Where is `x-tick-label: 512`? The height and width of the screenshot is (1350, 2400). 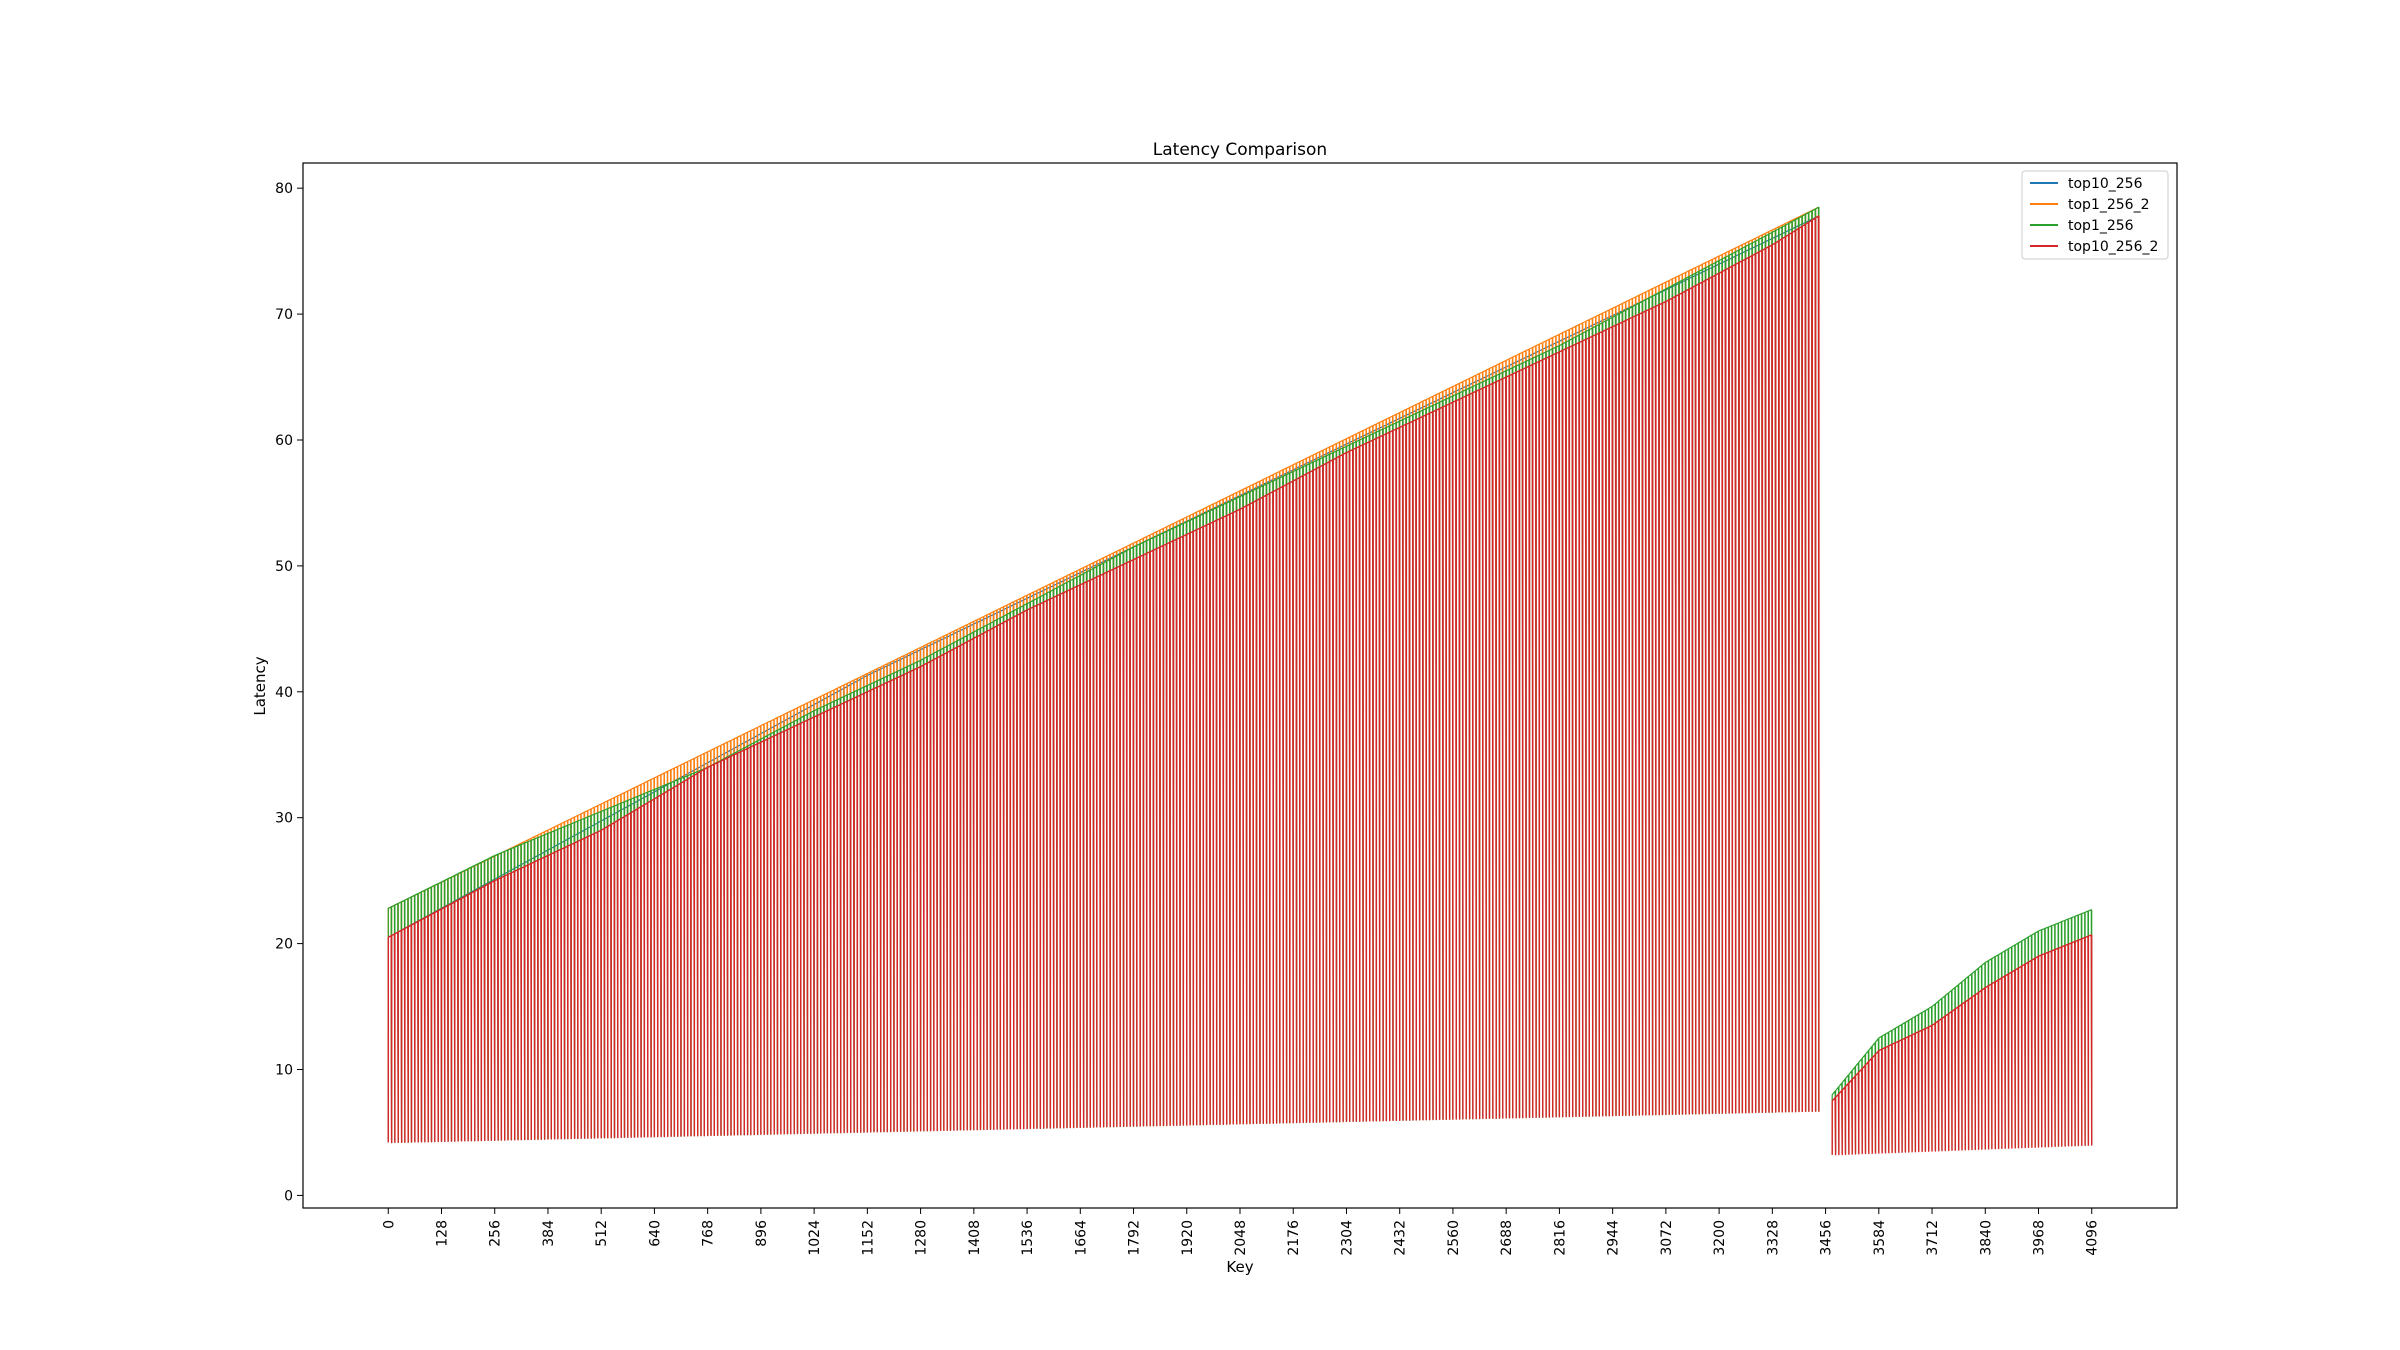 x-tick-label: 512 is located at coordinates (602, 1233).